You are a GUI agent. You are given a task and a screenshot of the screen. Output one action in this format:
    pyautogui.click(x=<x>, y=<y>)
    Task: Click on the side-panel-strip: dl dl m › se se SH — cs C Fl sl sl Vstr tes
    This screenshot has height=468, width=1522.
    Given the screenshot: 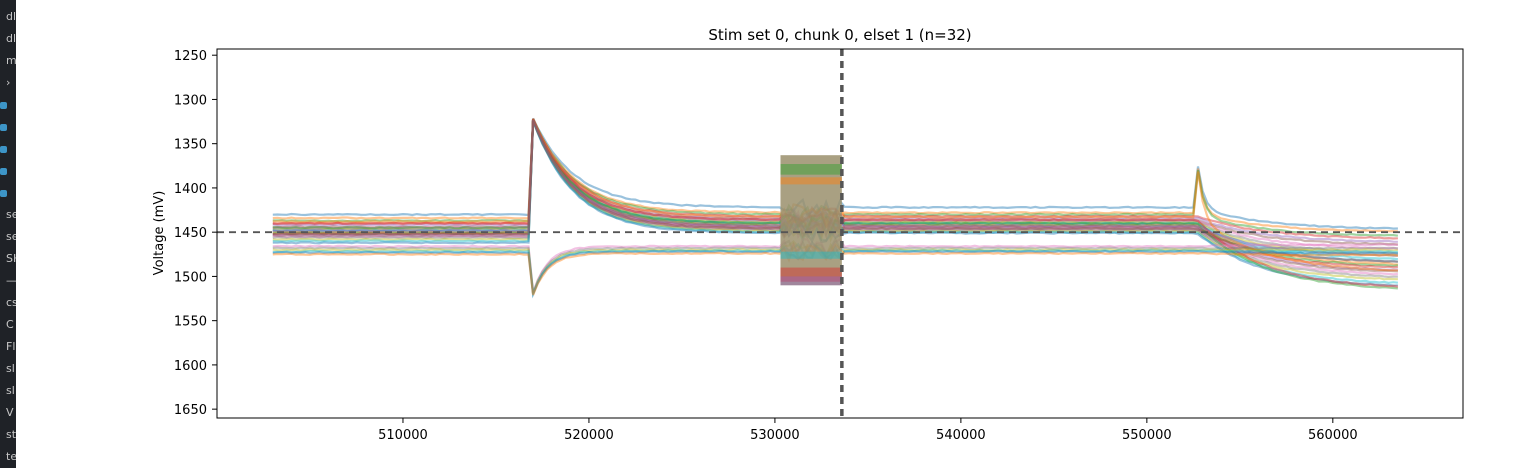 What is the action you would take?
    pyautogui.click(x=8, y=234)
    